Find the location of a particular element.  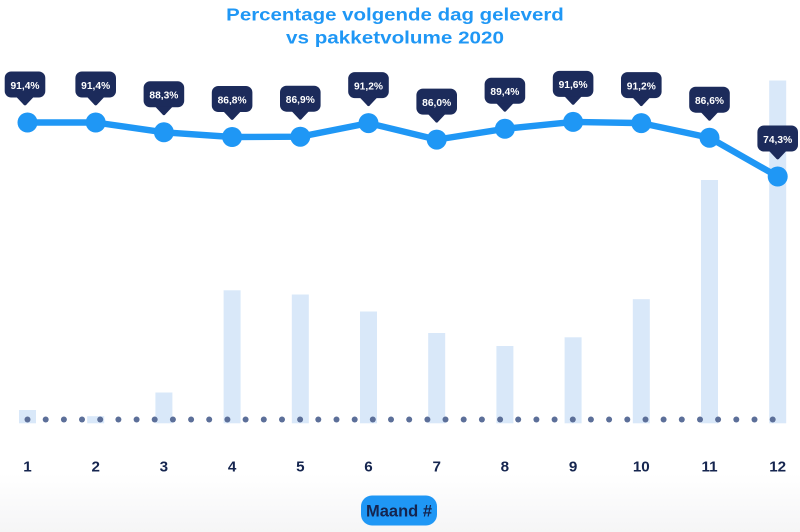

svg-text: 6 is located at coordinates (368, 467).